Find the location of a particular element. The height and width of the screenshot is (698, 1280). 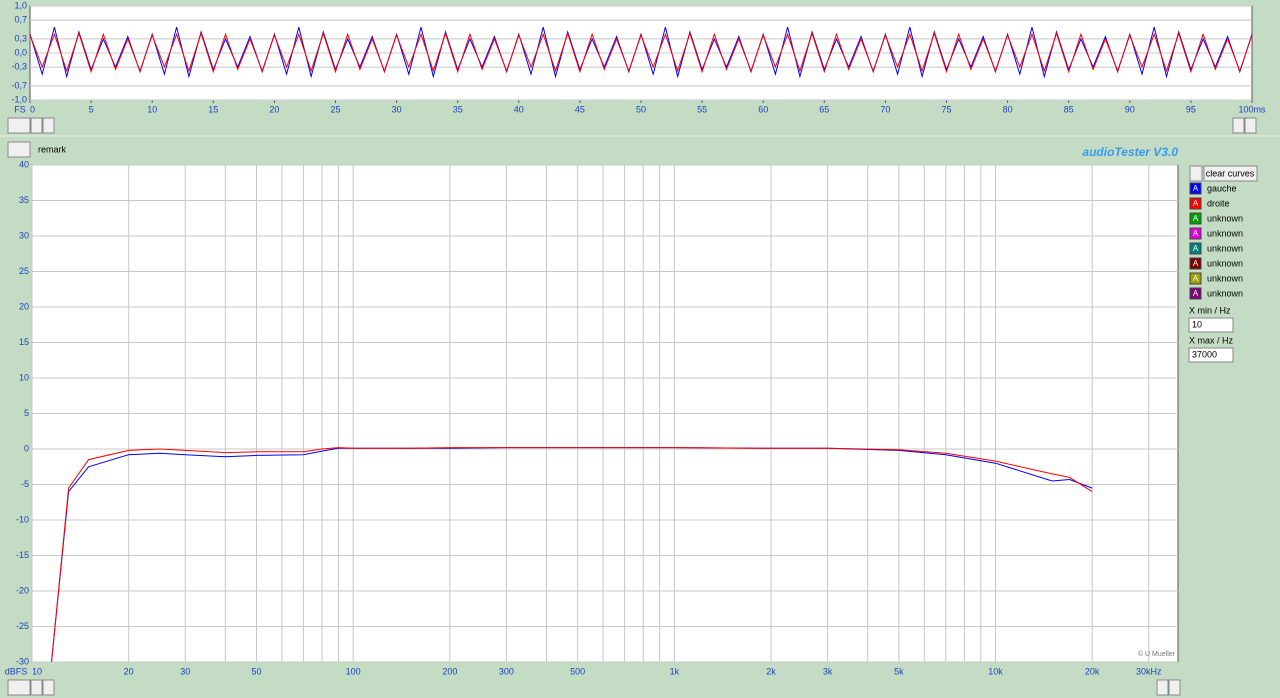

y-tick-label: 10 is located at coordinates (24, 377).